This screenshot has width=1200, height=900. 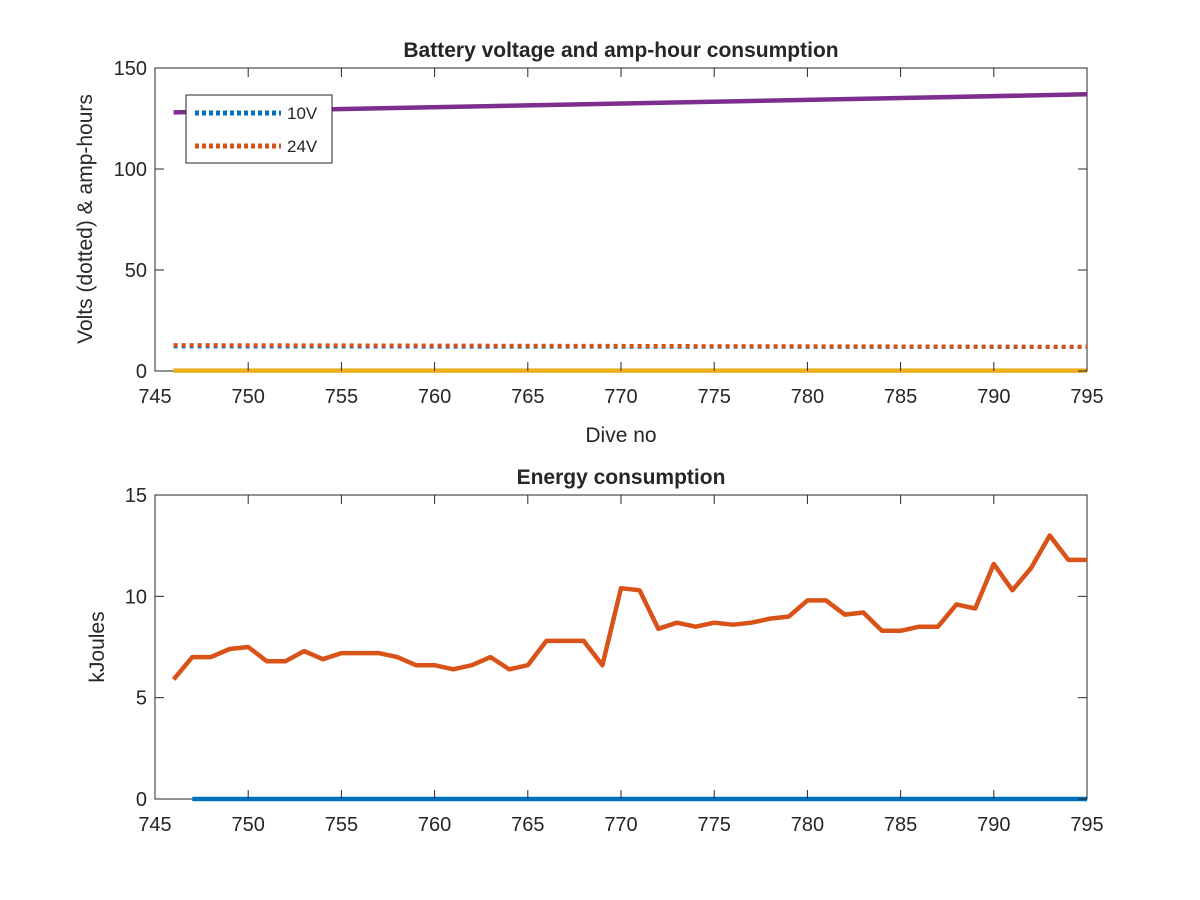 What do you see at coordinates (136, 496) in the screenshot?
I see `y-tick-label: 15` at bounding box center [136, 496].